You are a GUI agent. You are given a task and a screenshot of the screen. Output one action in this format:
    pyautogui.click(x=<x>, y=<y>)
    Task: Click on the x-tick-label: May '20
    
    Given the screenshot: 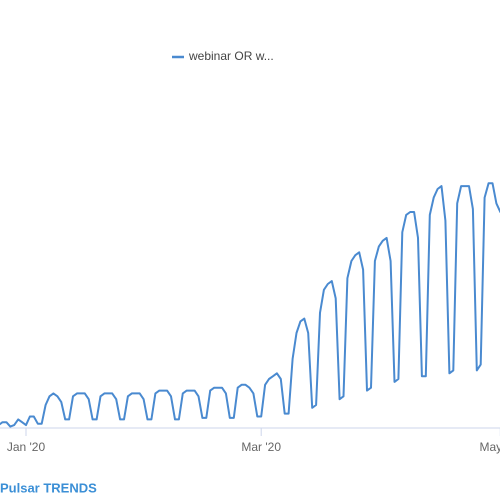 What is the action you would take?
    pyautogui.click(x=489, y=447)
    